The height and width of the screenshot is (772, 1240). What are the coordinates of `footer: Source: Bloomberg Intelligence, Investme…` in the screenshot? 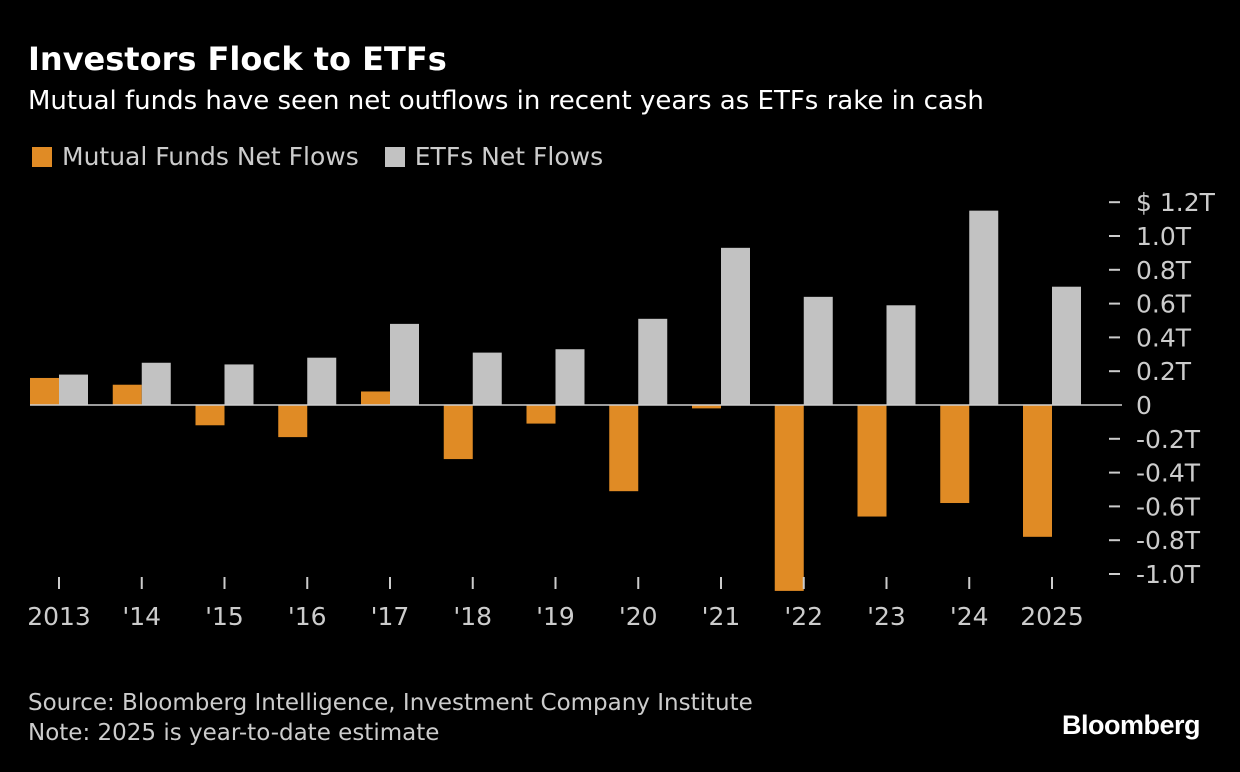 It's located at (390, 718).